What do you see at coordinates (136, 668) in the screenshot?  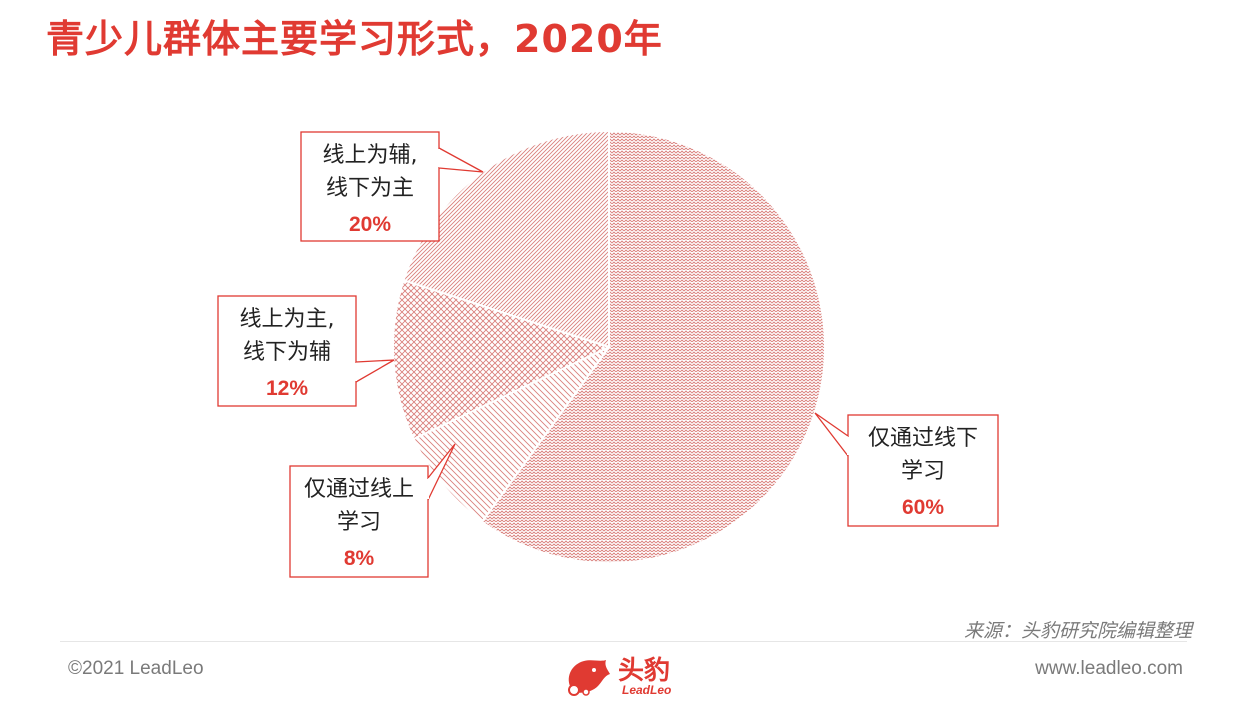 I see `copyright-text: ©2021 LeadLeo` at bounding box center [136, 668].